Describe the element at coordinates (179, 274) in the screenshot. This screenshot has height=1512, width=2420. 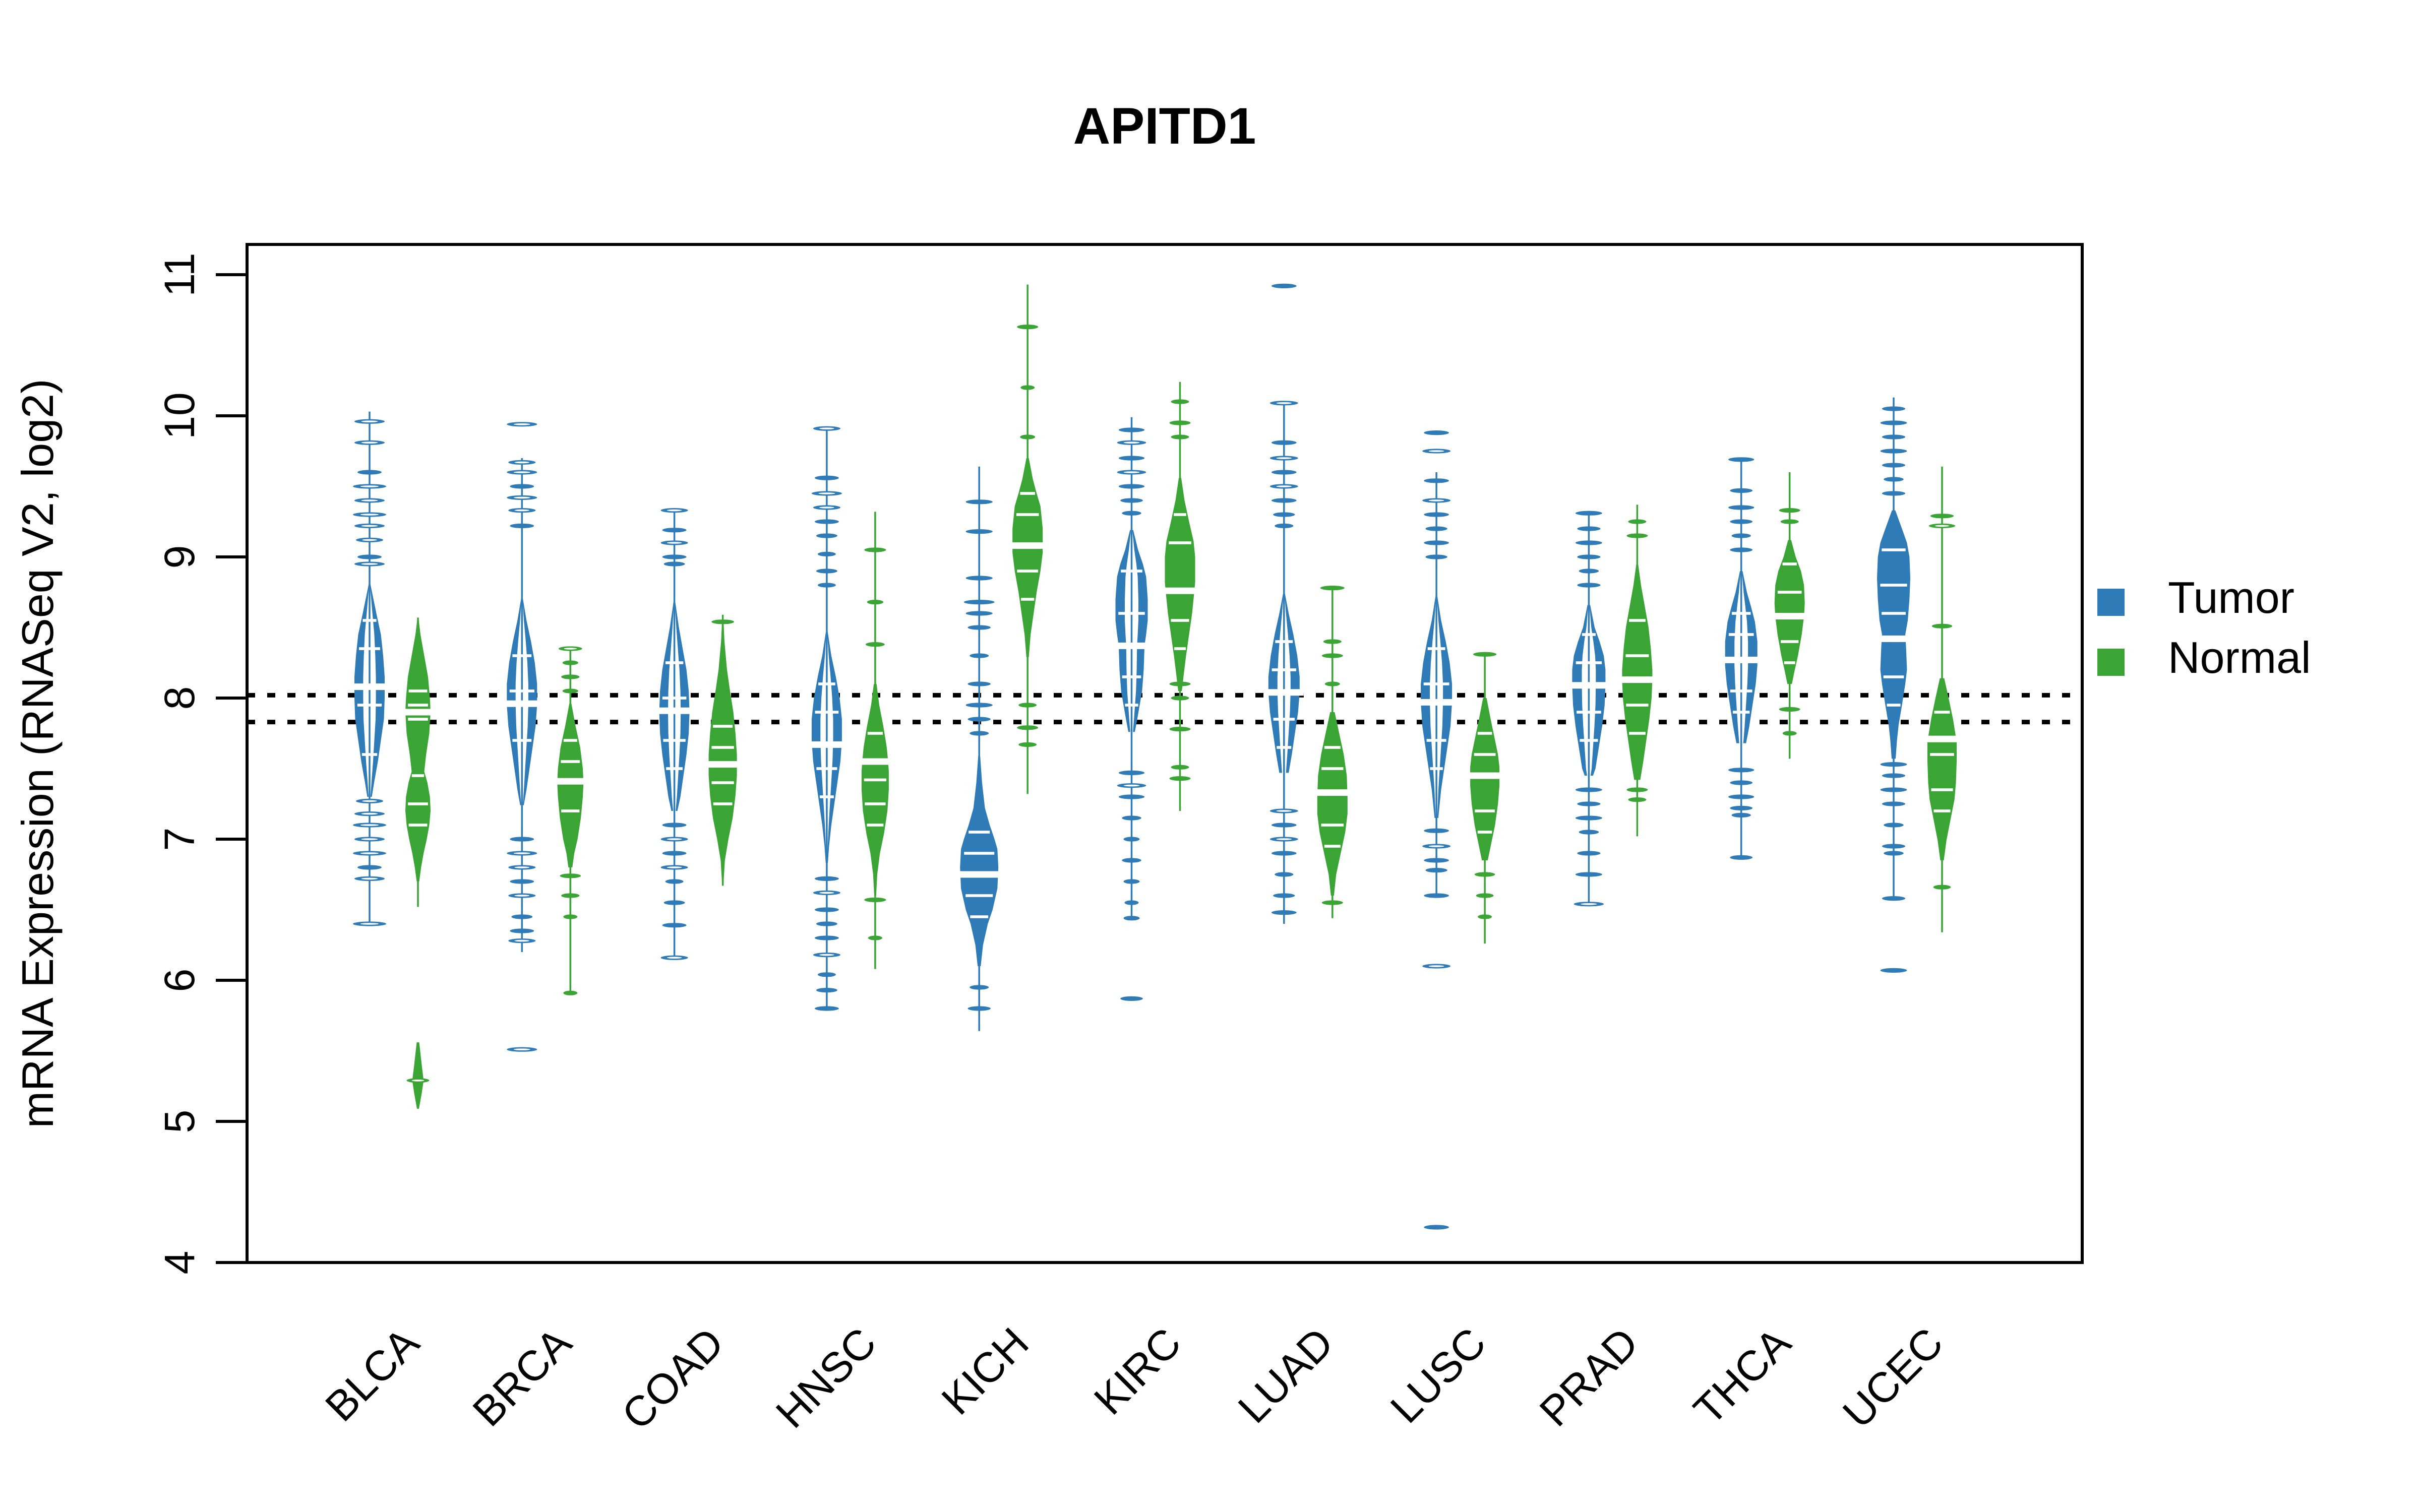
I see `y-tick-label: 11` at that location.